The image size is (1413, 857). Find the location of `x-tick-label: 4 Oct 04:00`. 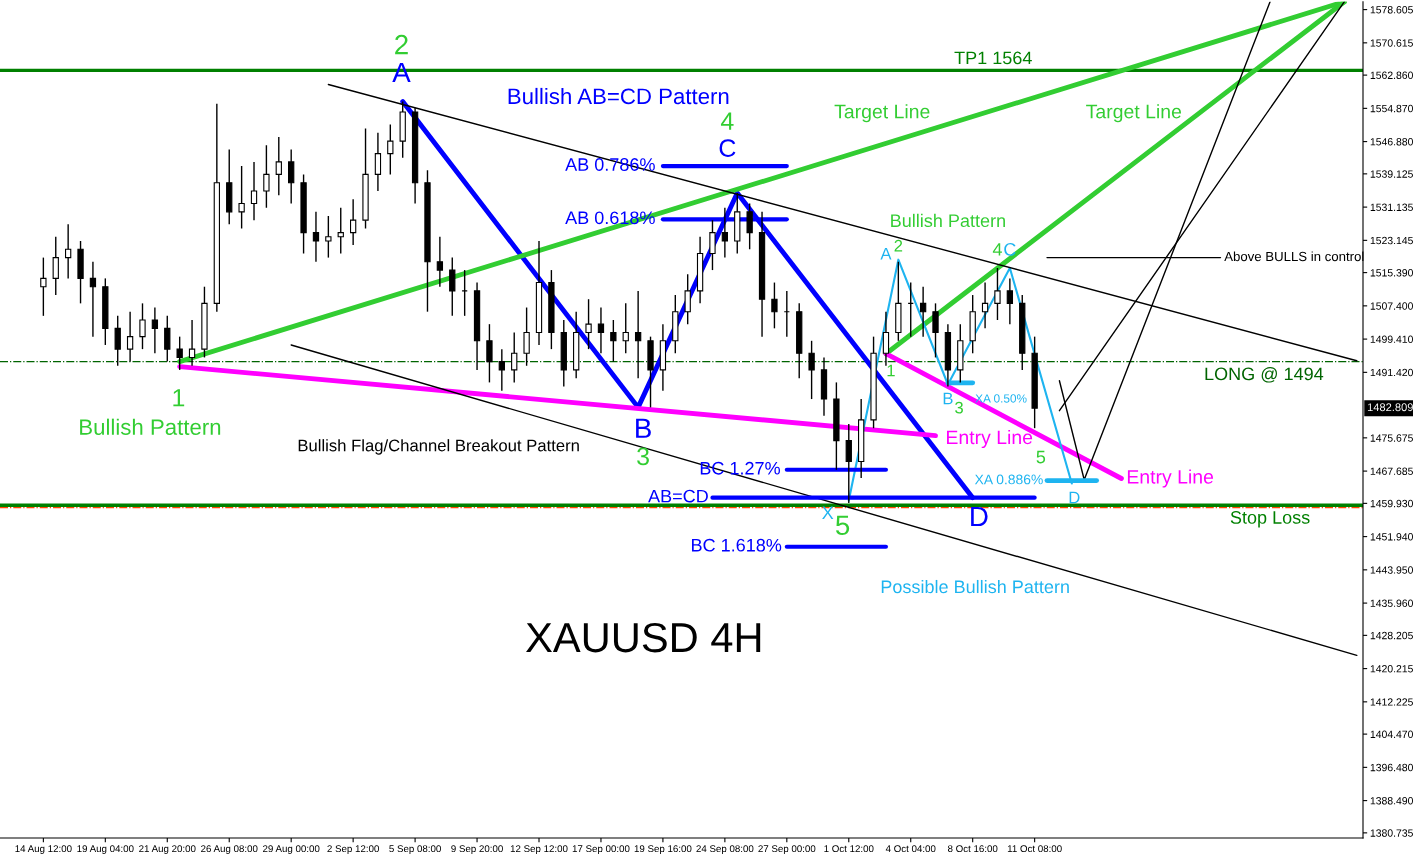

x-tick-label: 4 Oct 04:00 is located at coordinates (910, 849).